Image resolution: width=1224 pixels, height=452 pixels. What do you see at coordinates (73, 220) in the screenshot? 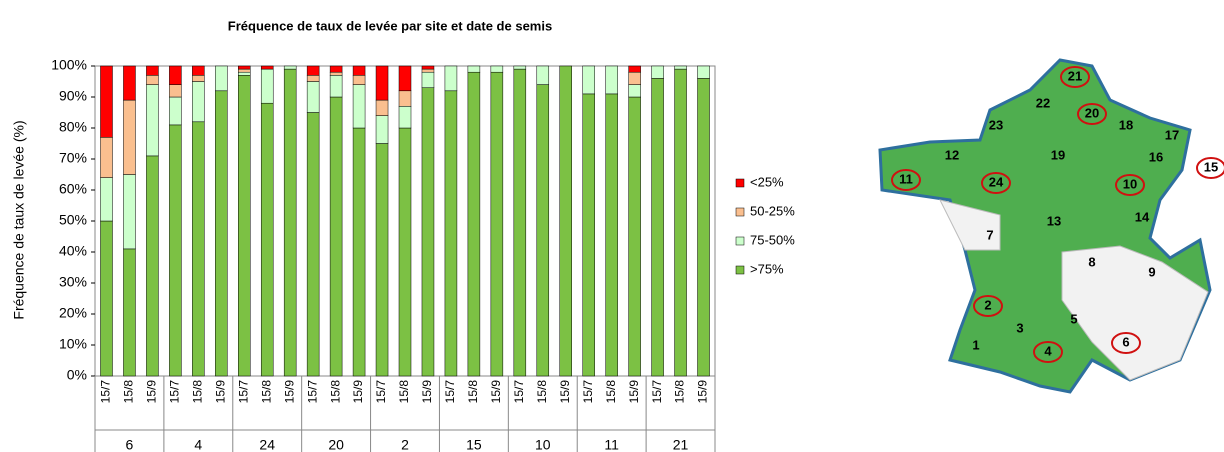
I see `y-tick-label: 50%` at bounding box center [73, 220].